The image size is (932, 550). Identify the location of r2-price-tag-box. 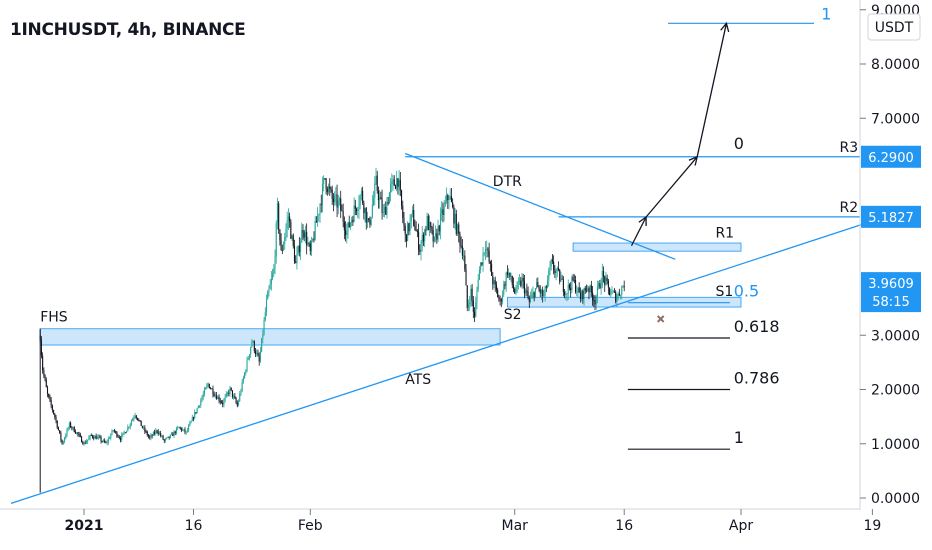
(891, 216).